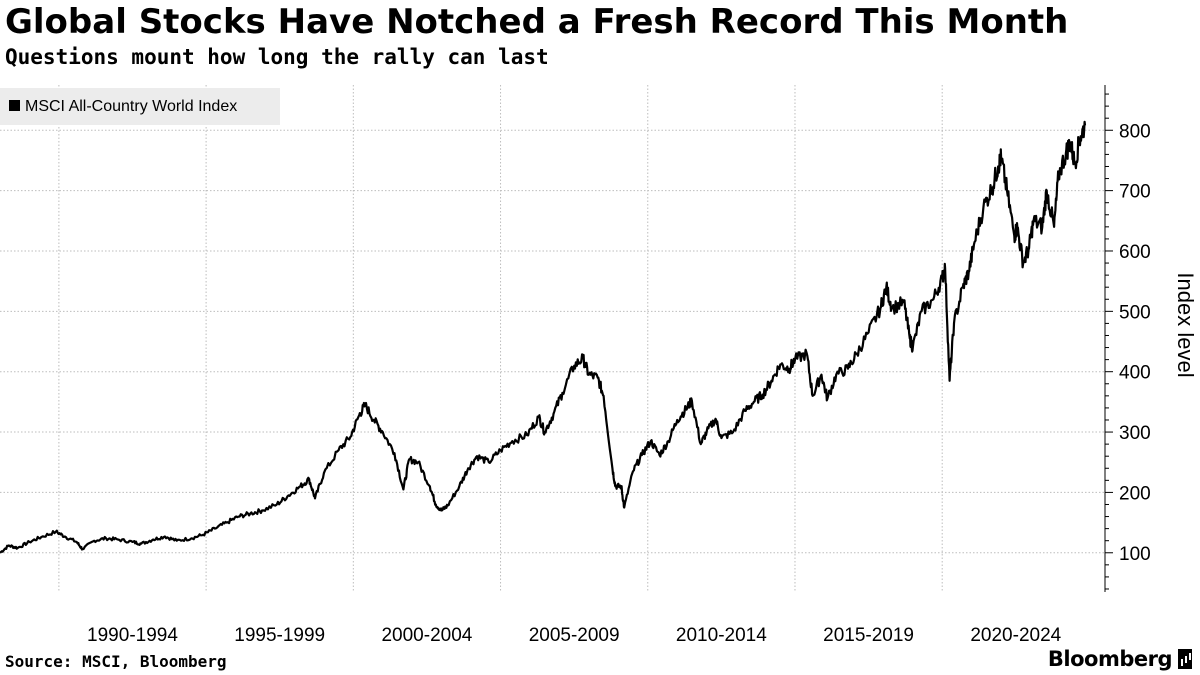  What do you see at coordinates (1015, 635) in the screenshot?
I see `x-tick-label: 2020-2024` at bounding box center [1015, 635].